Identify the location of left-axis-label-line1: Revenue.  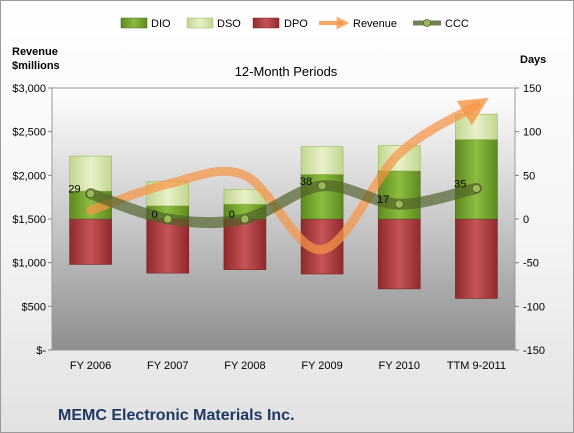
(35, 52).